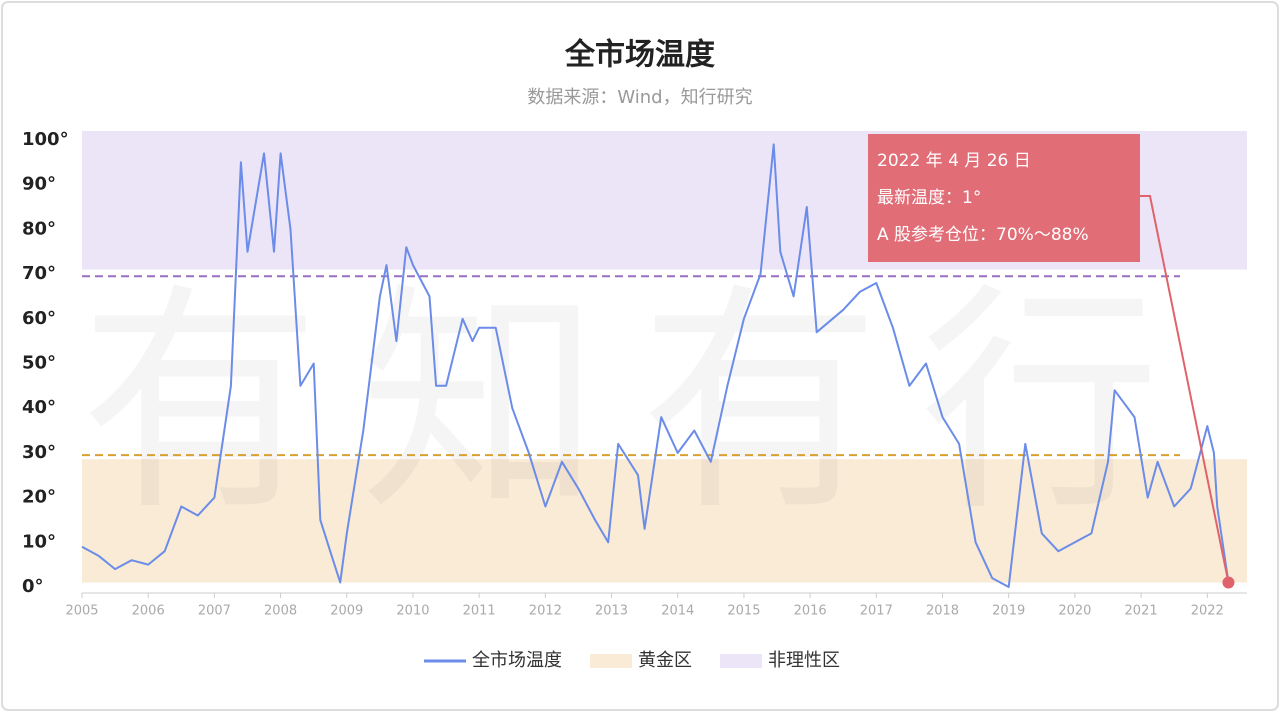  What do you see at coordinates (611, 611) in the screenshot?
I see `x-tick-label: 2013` at bounding box center [611, 611].